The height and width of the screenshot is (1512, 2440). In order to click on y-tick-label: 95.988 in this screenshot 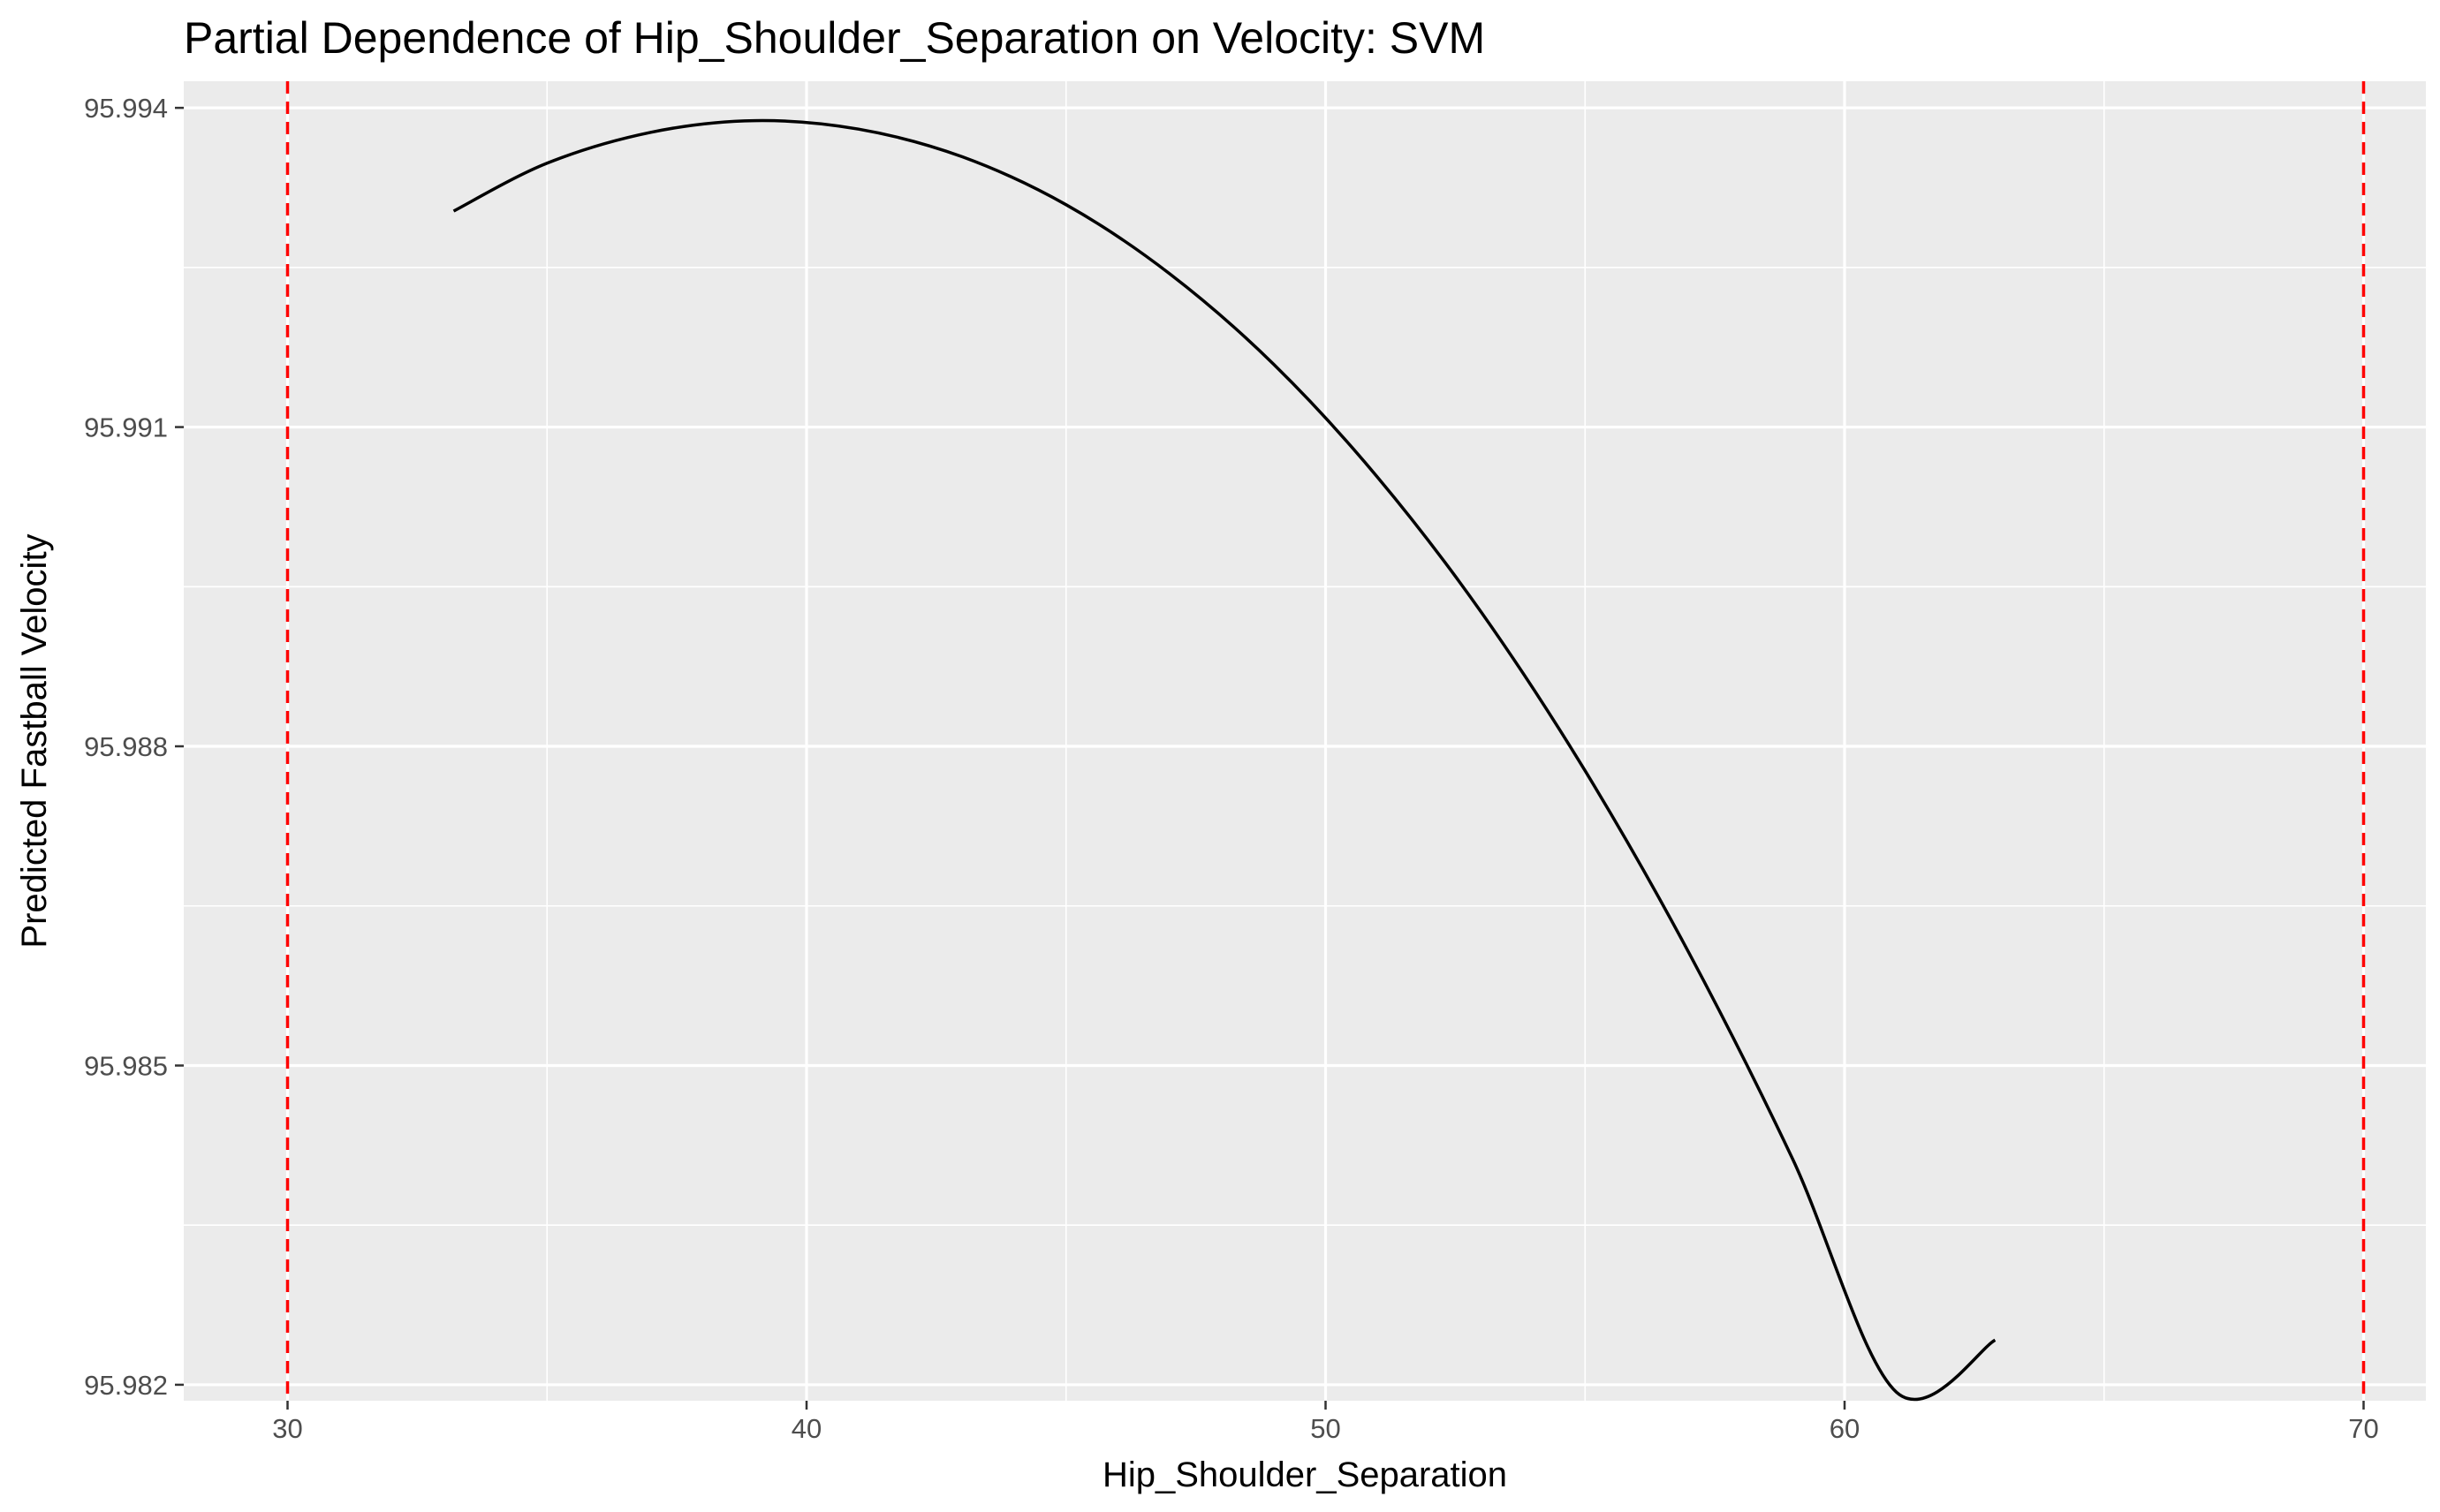, I will do `click(126, 746)`.